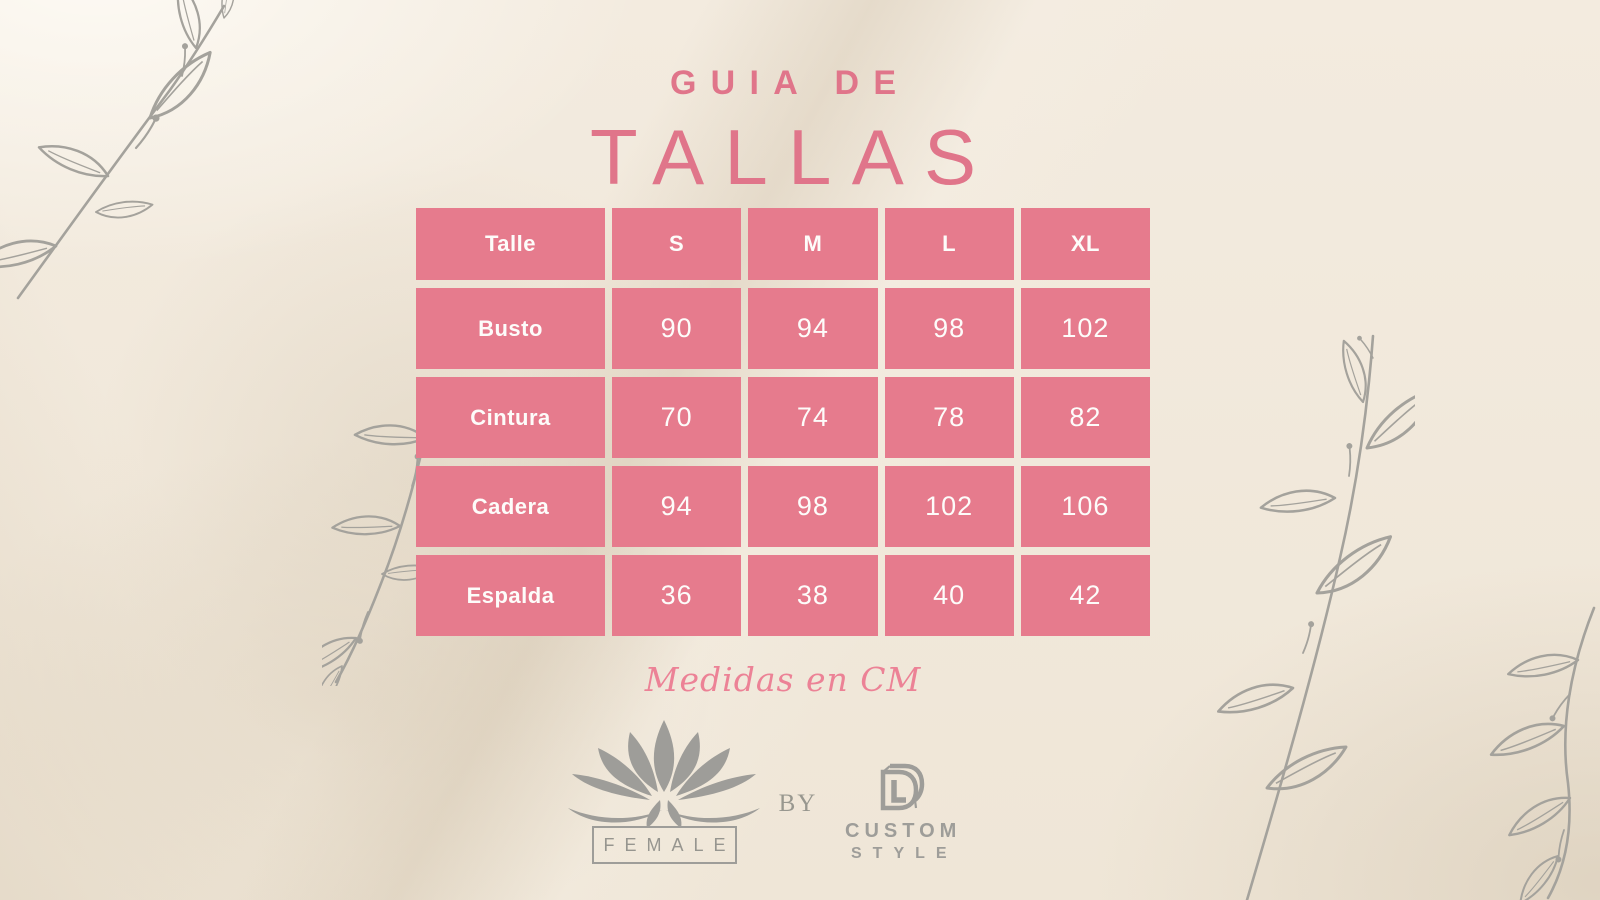 The width and height of the screenshot is (1600, 900). Describe the element at coordinates (1085, 595) in the screenshot. I see `table-cell: 42` at that location.